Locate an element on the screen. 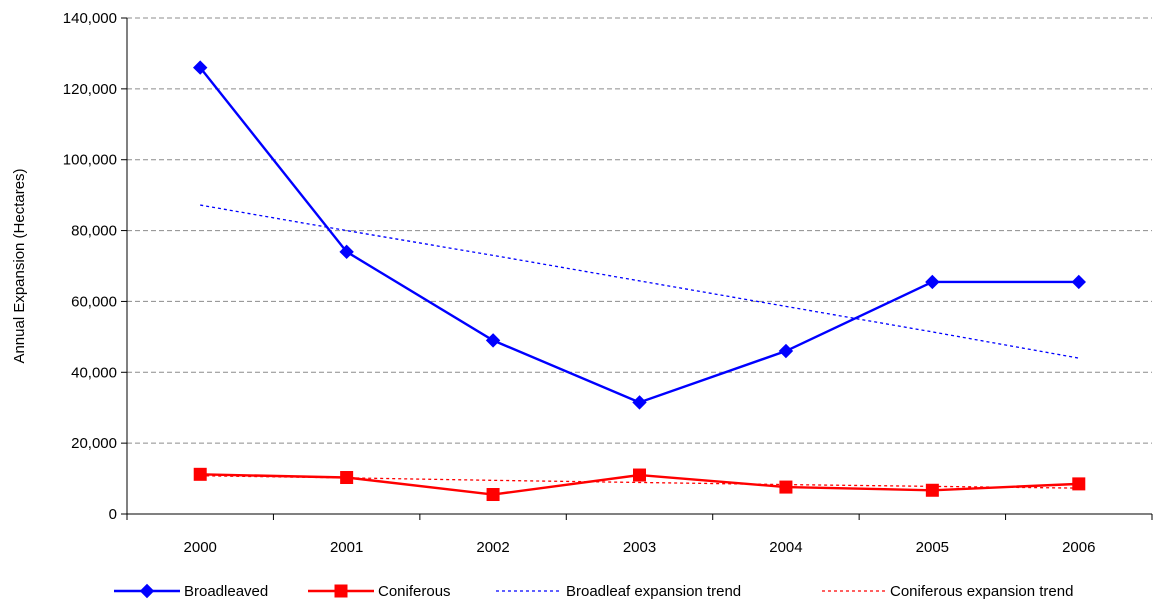  legend-item: Broadleaf expansion trend is located at coordinates (618, 591).